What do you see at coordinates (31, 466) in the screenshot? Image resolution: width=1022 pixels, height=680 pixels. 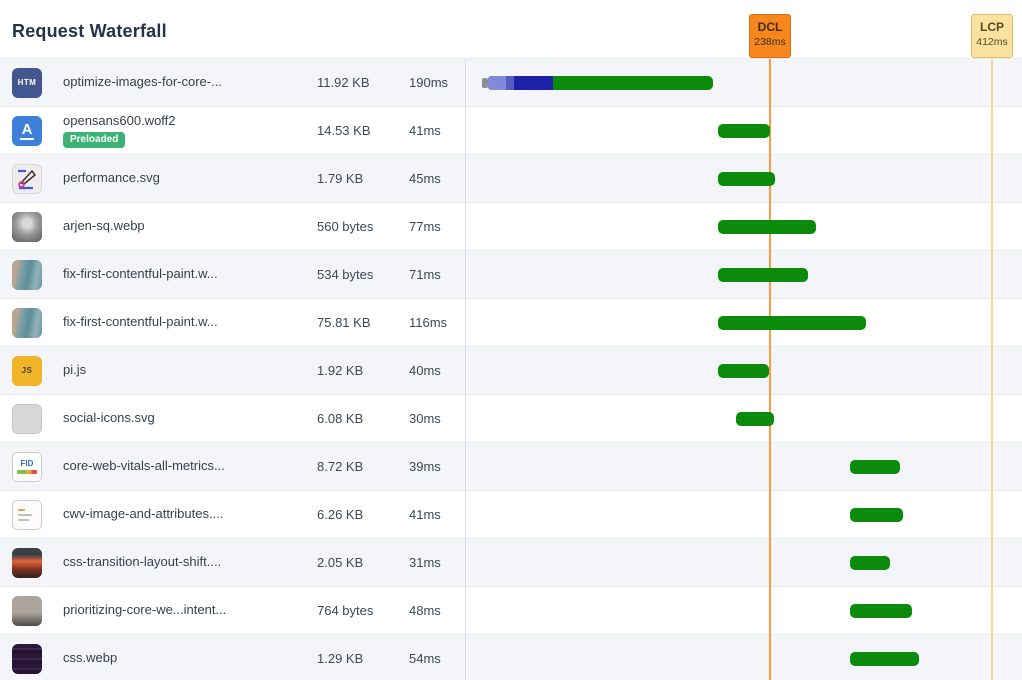 I see `file-icon-cell: FID` at bounding box center [31, 466].